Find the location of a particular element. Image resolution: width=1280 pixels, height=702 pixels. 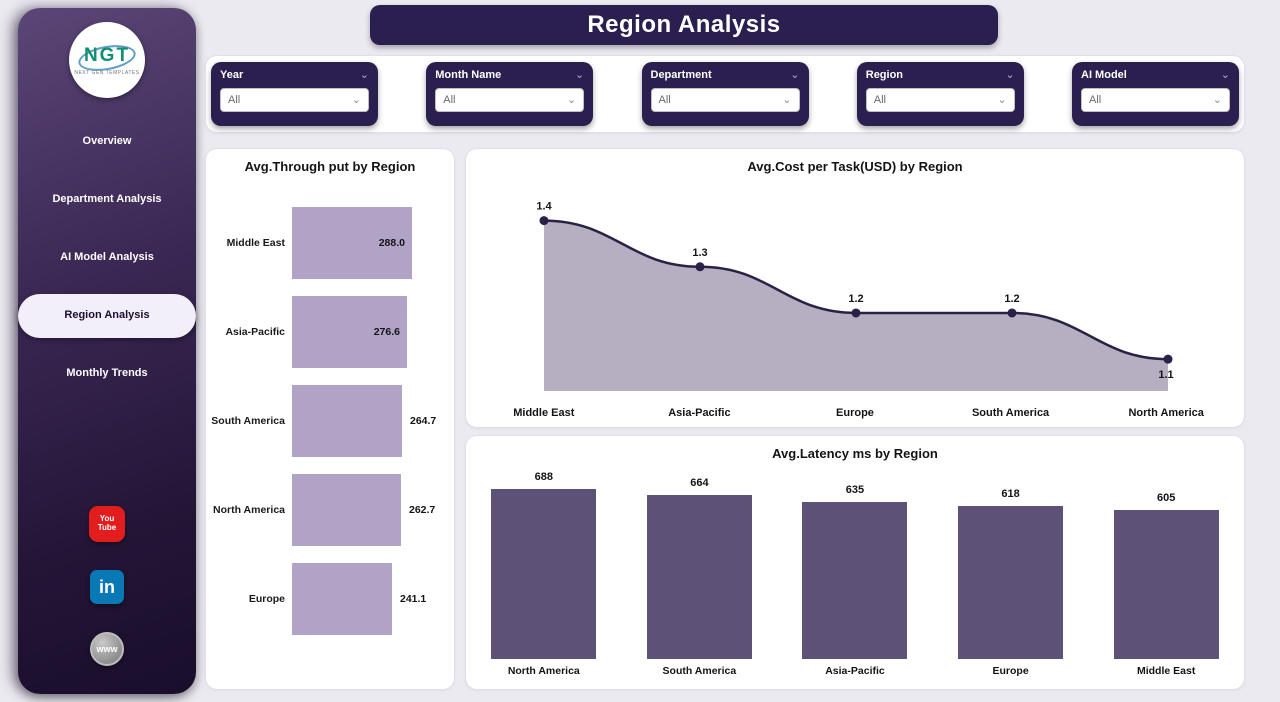

filter-region: Region ⌄ All ⌄ is located at coordinates (940, 94).